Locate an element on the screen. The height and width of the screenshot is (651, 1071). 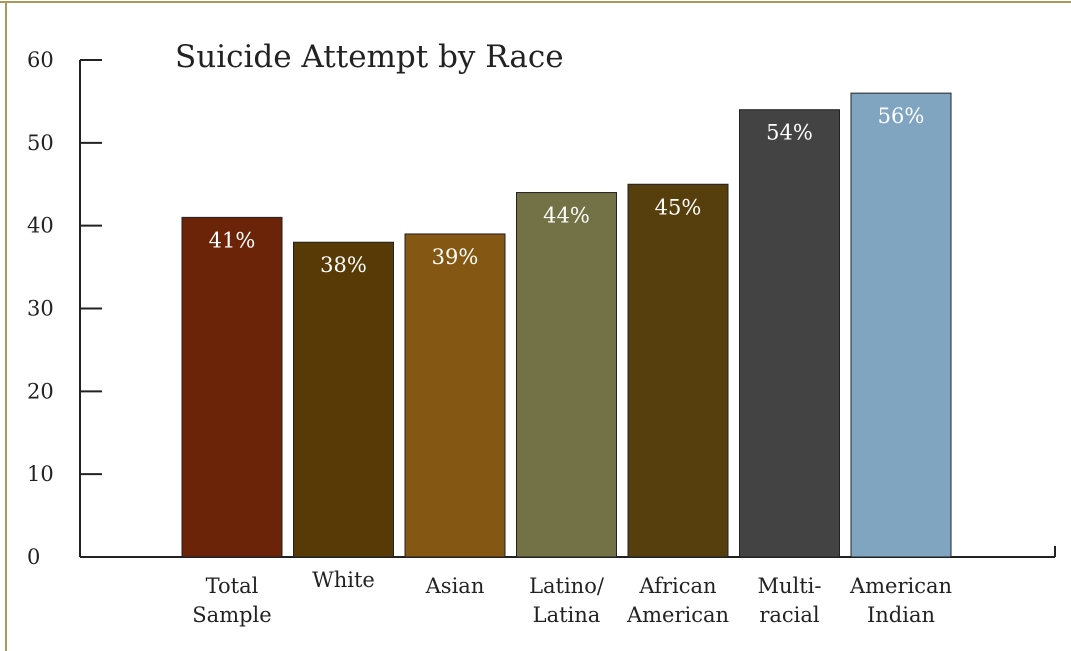
y-tick-label: 40 is located at coordinates (40, 226).